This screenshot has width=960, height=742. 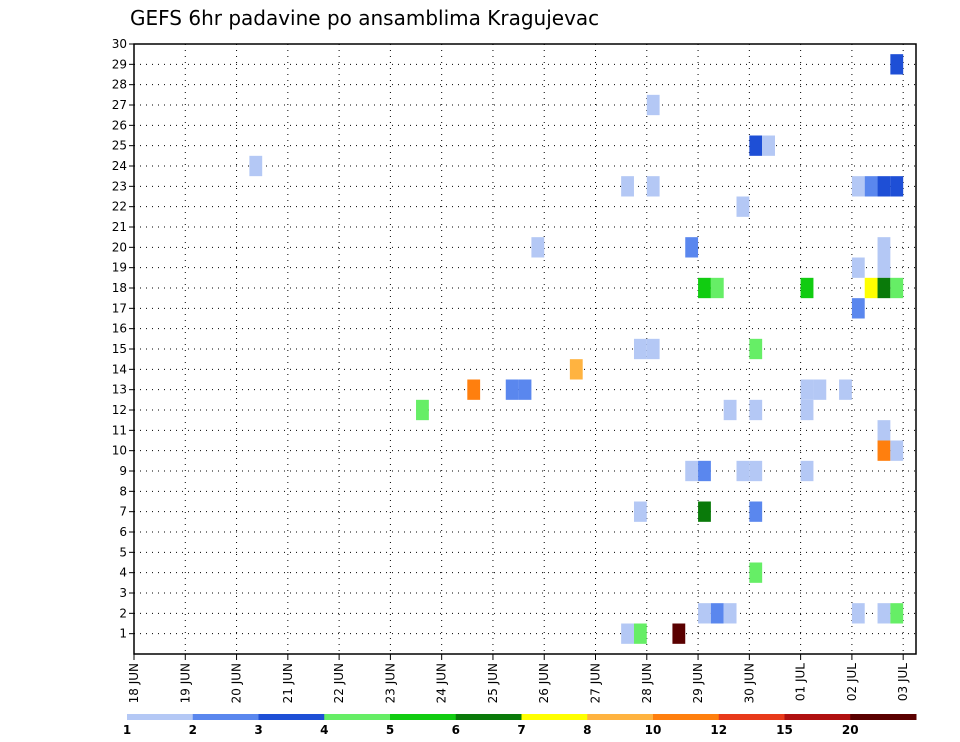 What do you see at coordinates (801, 682) in the screenshot?
I see `x-tick-label: 01 JUL` at bounding box center [801, 682].